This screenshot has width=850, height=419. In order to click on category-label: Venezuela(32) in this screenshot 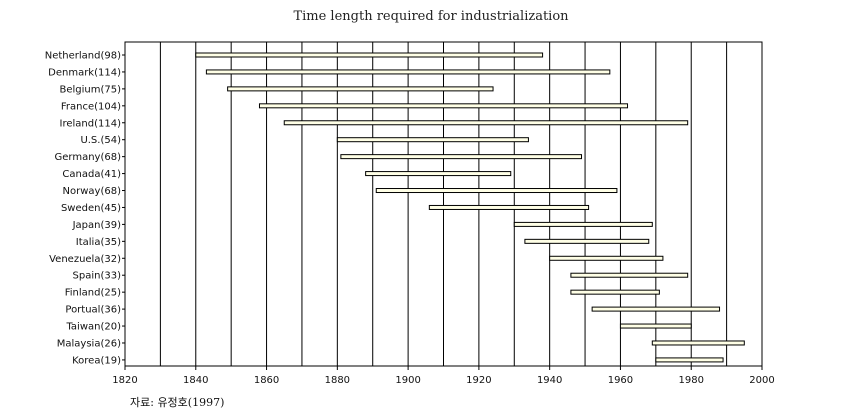, I will do `click(85, 259)`.